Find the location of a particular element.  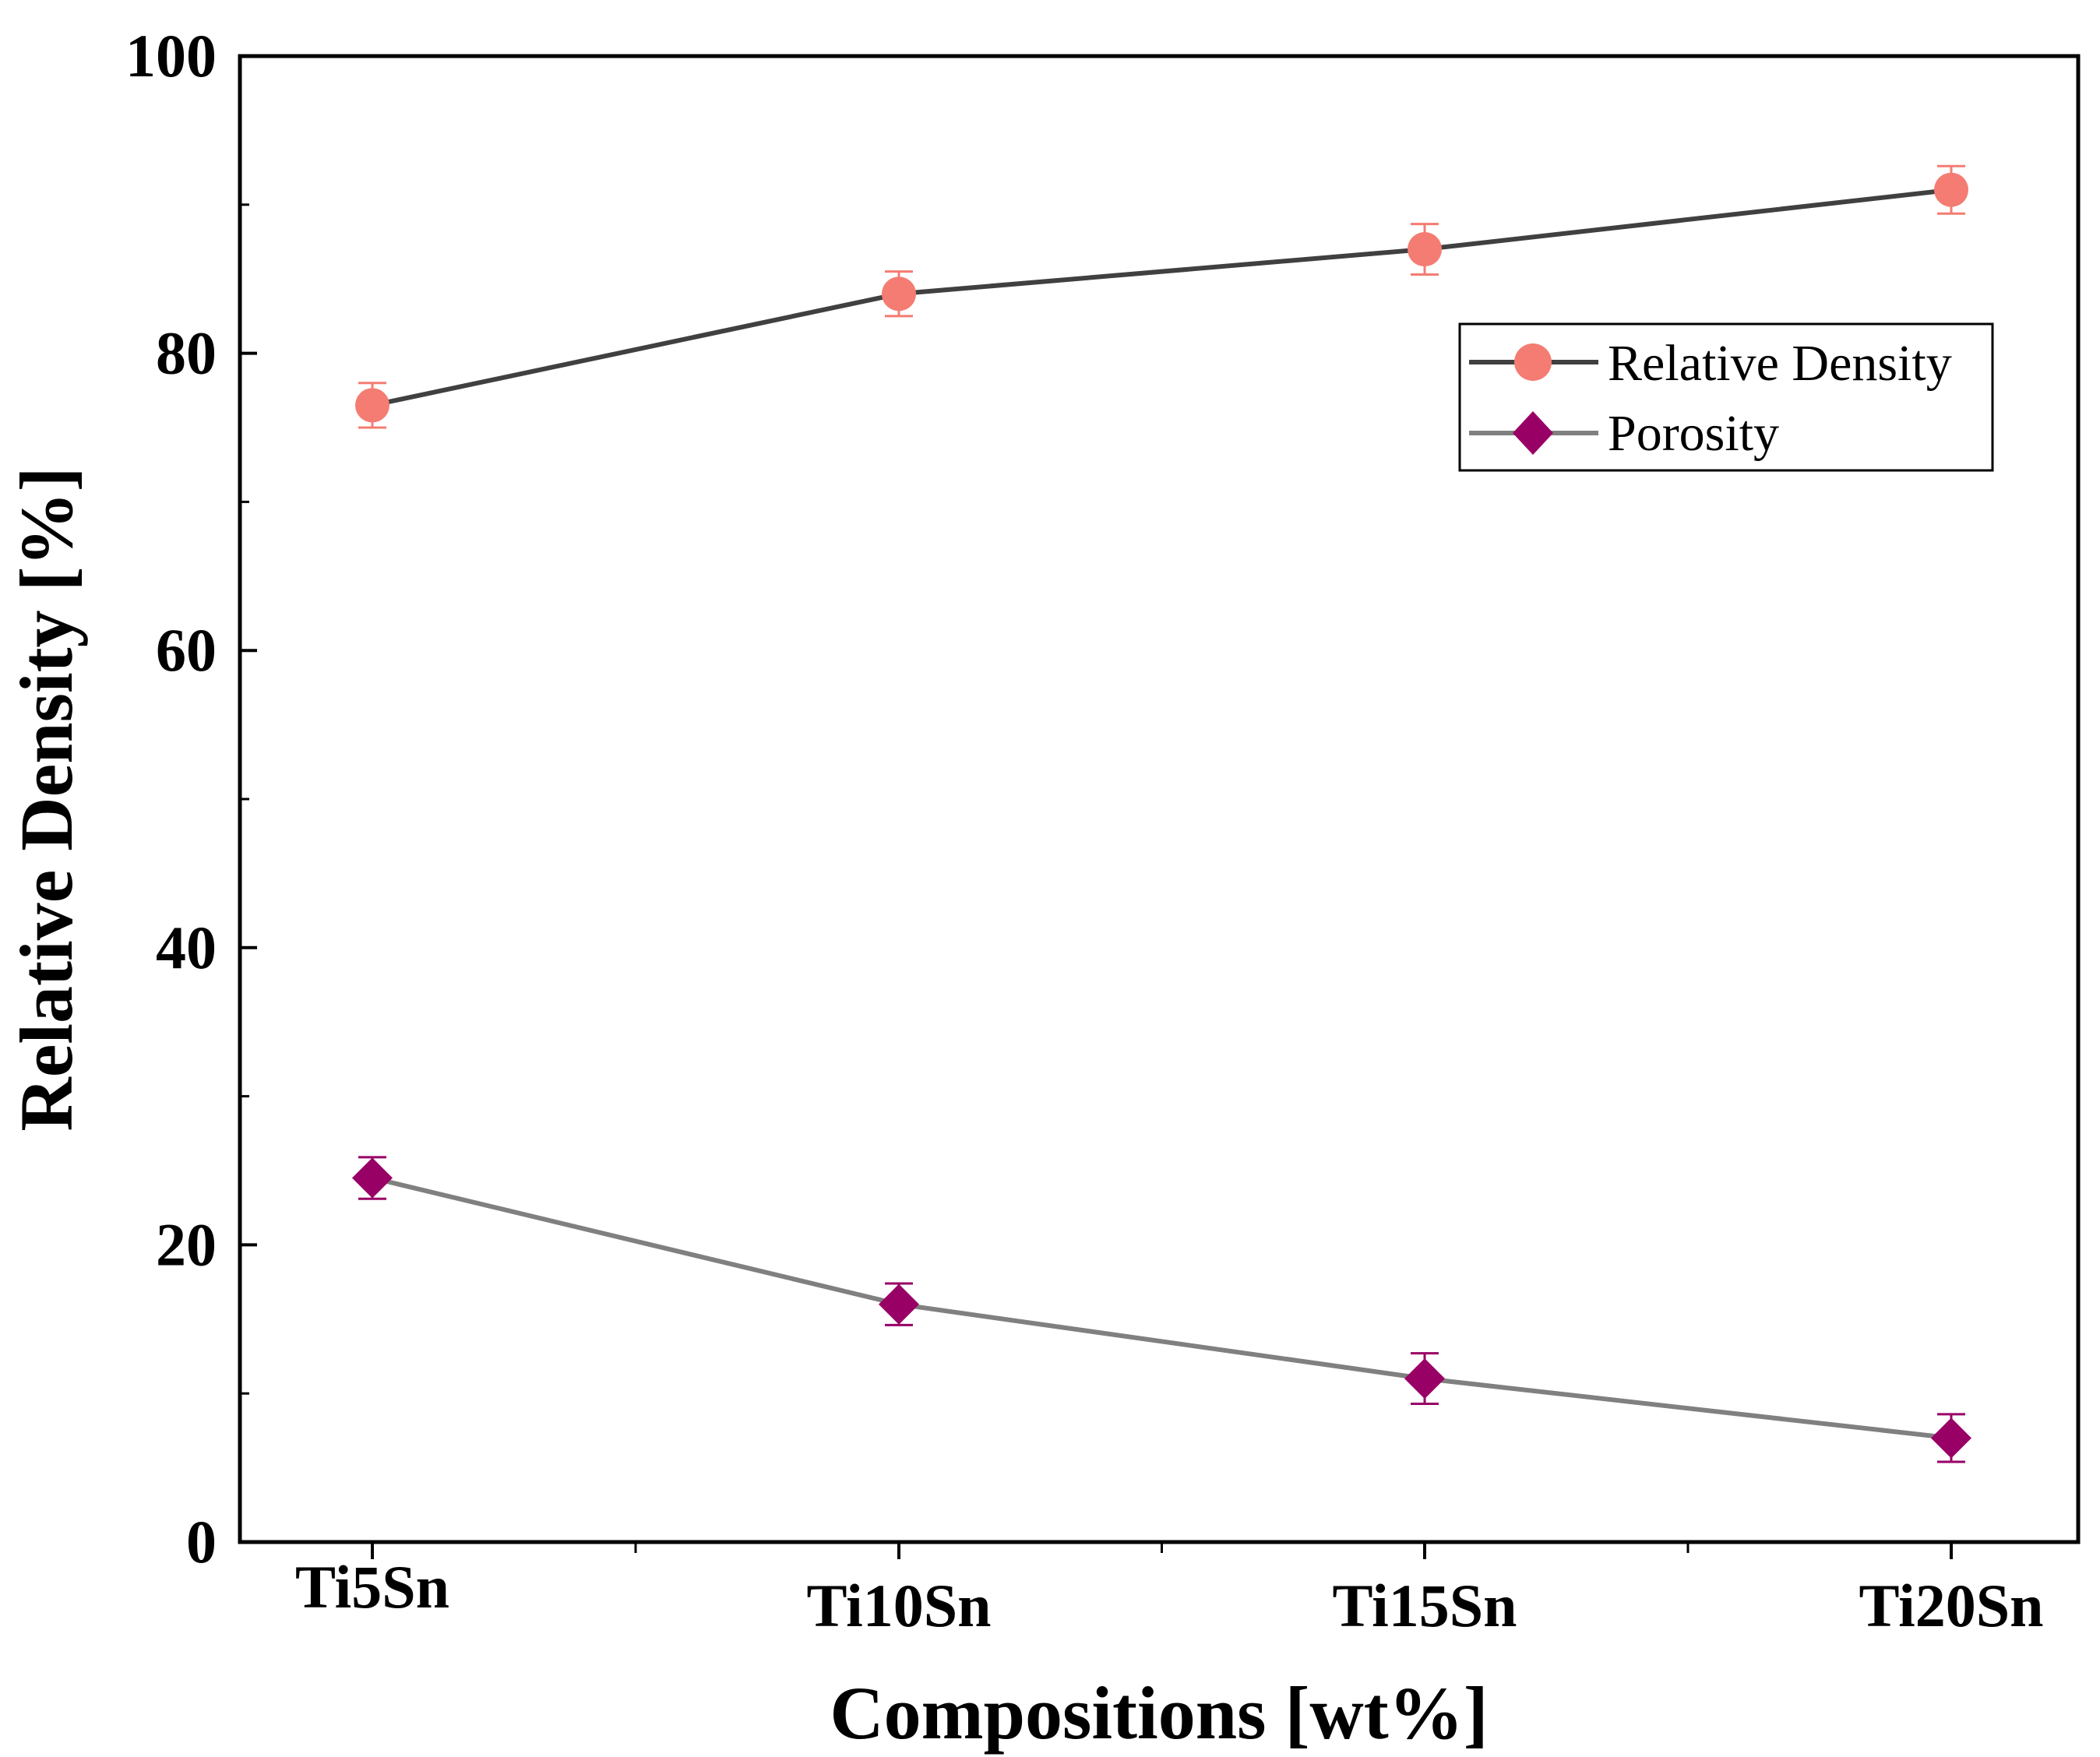

y-tick-label: 80 is located at coordinates (186, 353).